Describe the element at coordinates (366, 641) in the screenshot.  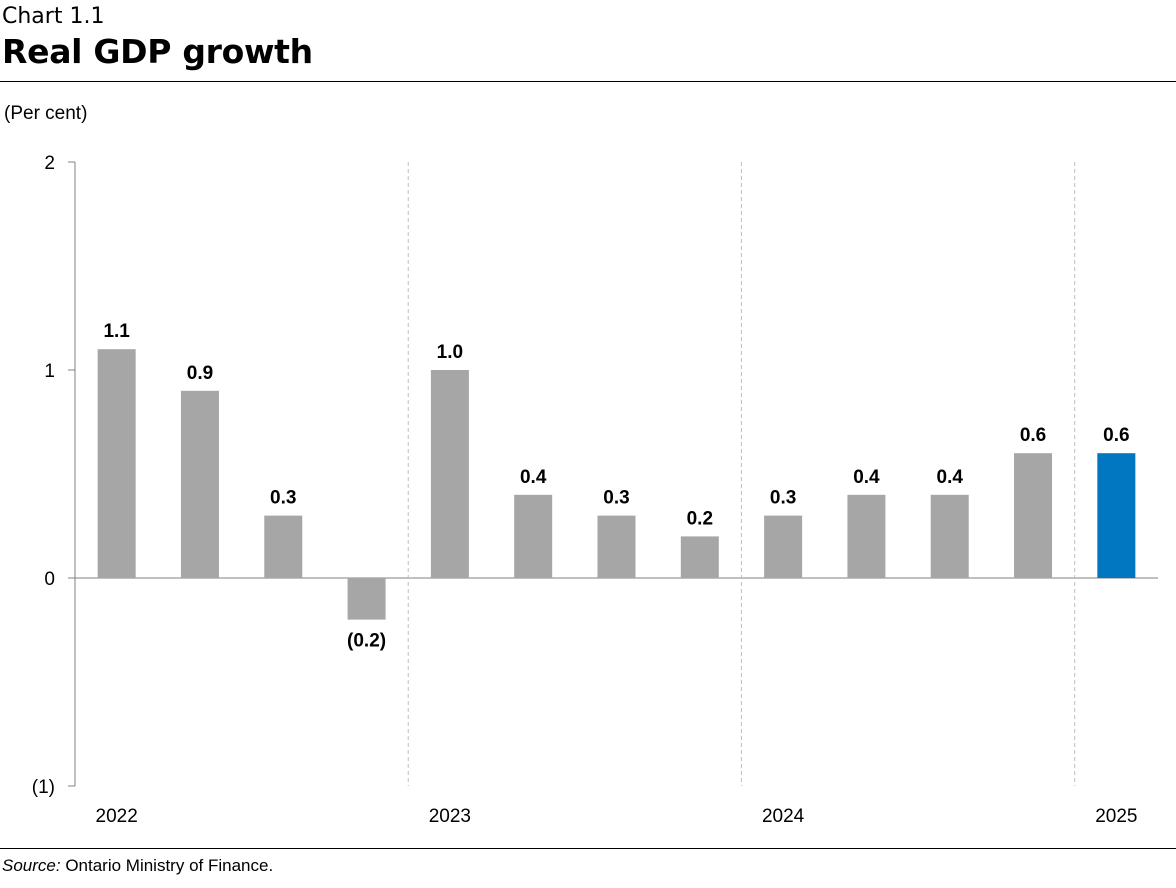
I see `data-label: (0.2)` at that location.